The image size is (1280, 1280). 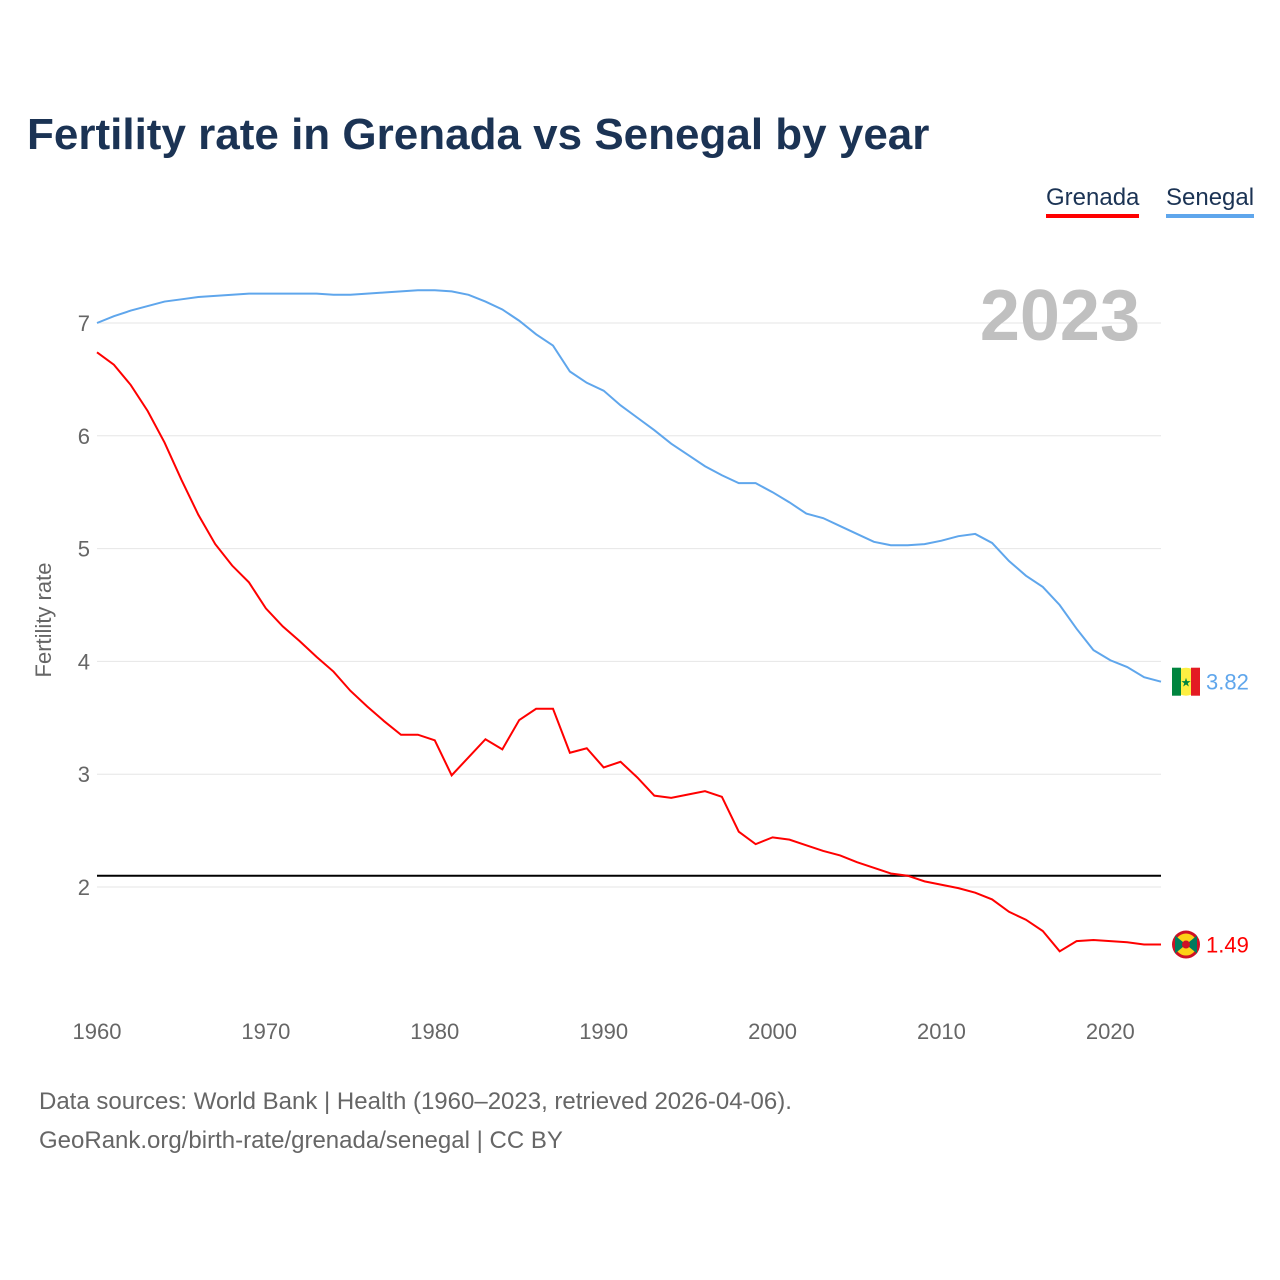 What do you see at coordinates (1060, 316) in the screenshot?
I see `year-watermark: 2023` at bounding box center [1060, 316].